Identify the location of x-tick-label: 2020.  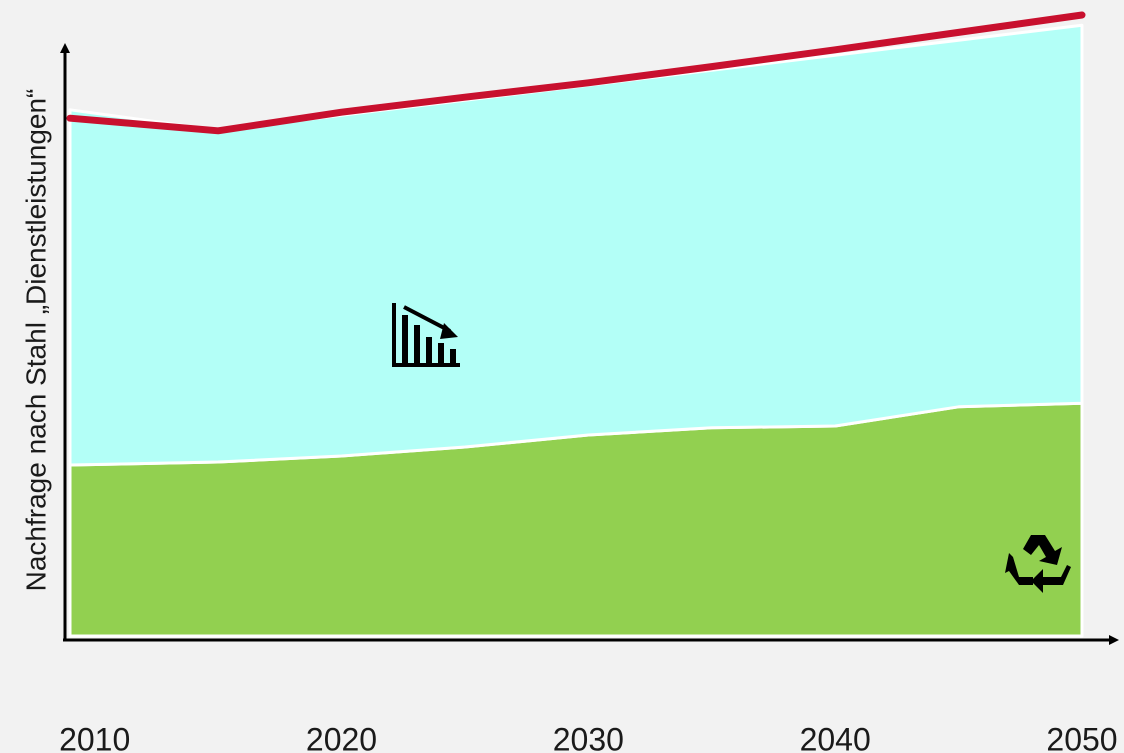
(341, 737).